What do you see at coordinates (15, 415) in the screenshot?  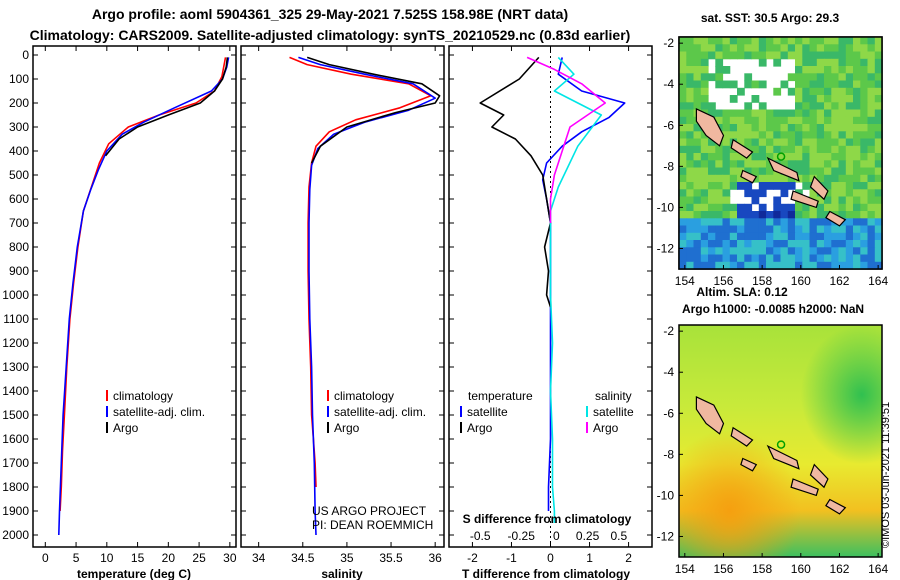 I see `y-tick-label: 1500` at bounding box center [15, 415].